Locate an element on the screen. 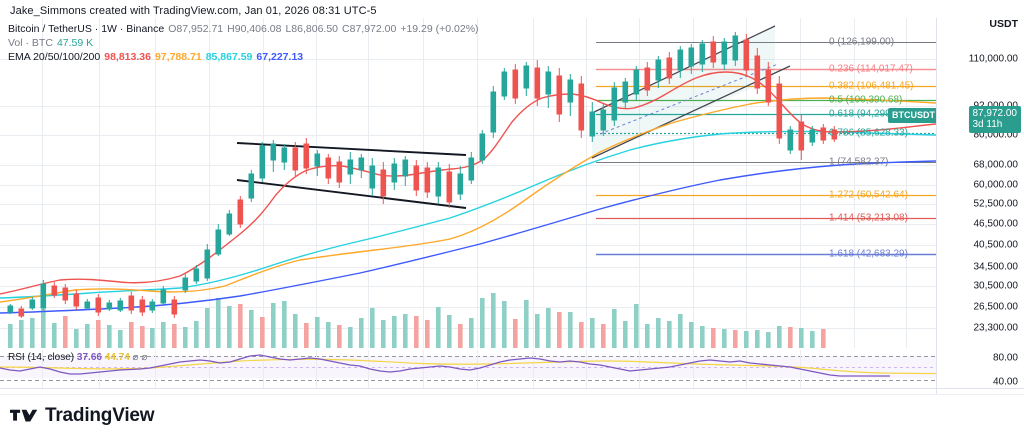  rsi-empty-2: ⌀ is located at coordinates (144, 357).